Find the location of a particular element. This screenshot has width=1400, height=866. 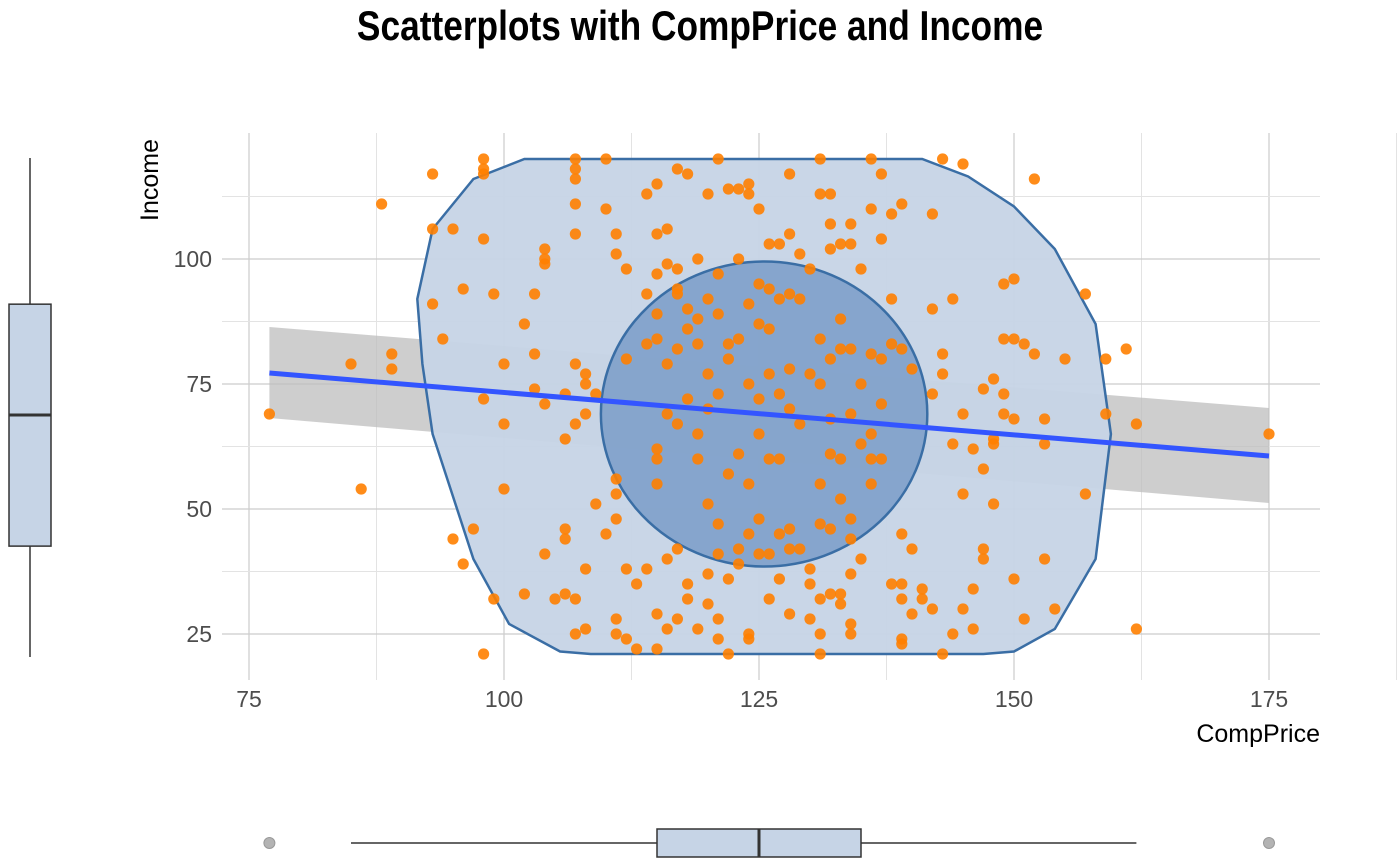

regression-layer is located at coordinates (769, 414).